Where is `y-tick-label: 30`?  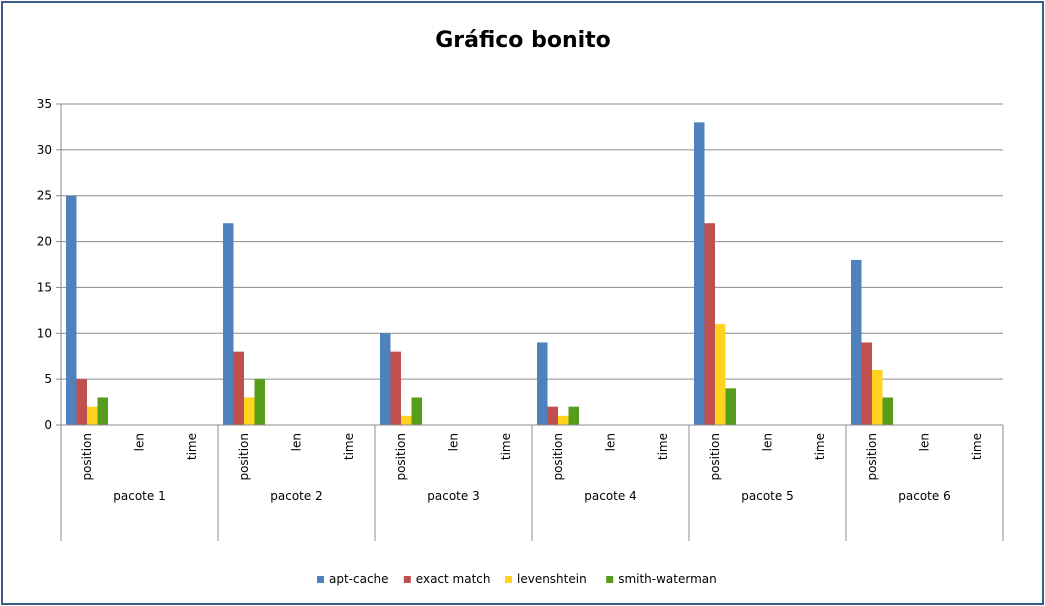 y-tick-label: 30 is located at coordinates (44, 150).